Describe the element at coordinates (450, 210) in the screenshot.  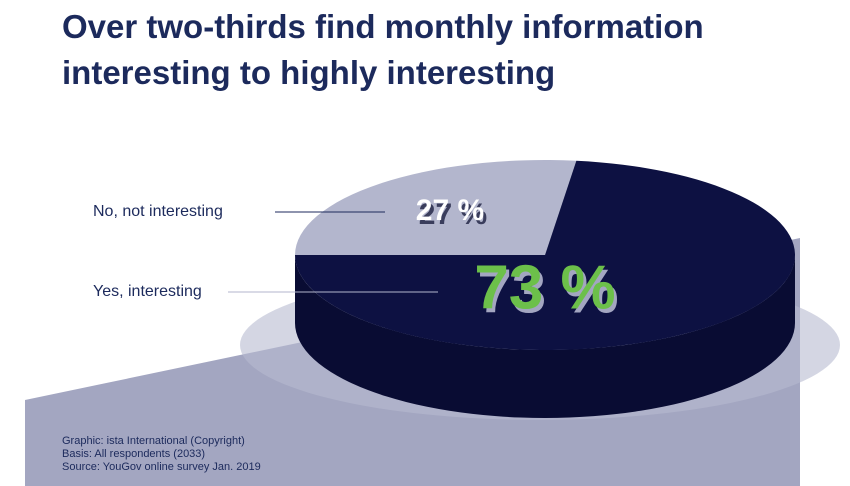
I see `value-label: 27 %` at that location.